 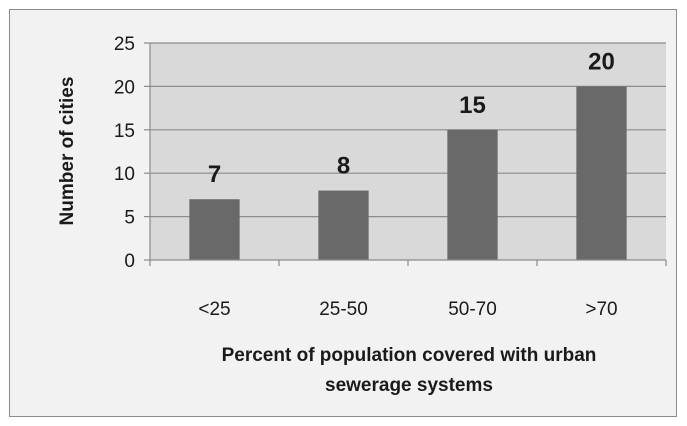 What do you see at coordinates (129, 218) in the screenshot?
I see `y-tick-label: 5` at bounding box center [129, 218].